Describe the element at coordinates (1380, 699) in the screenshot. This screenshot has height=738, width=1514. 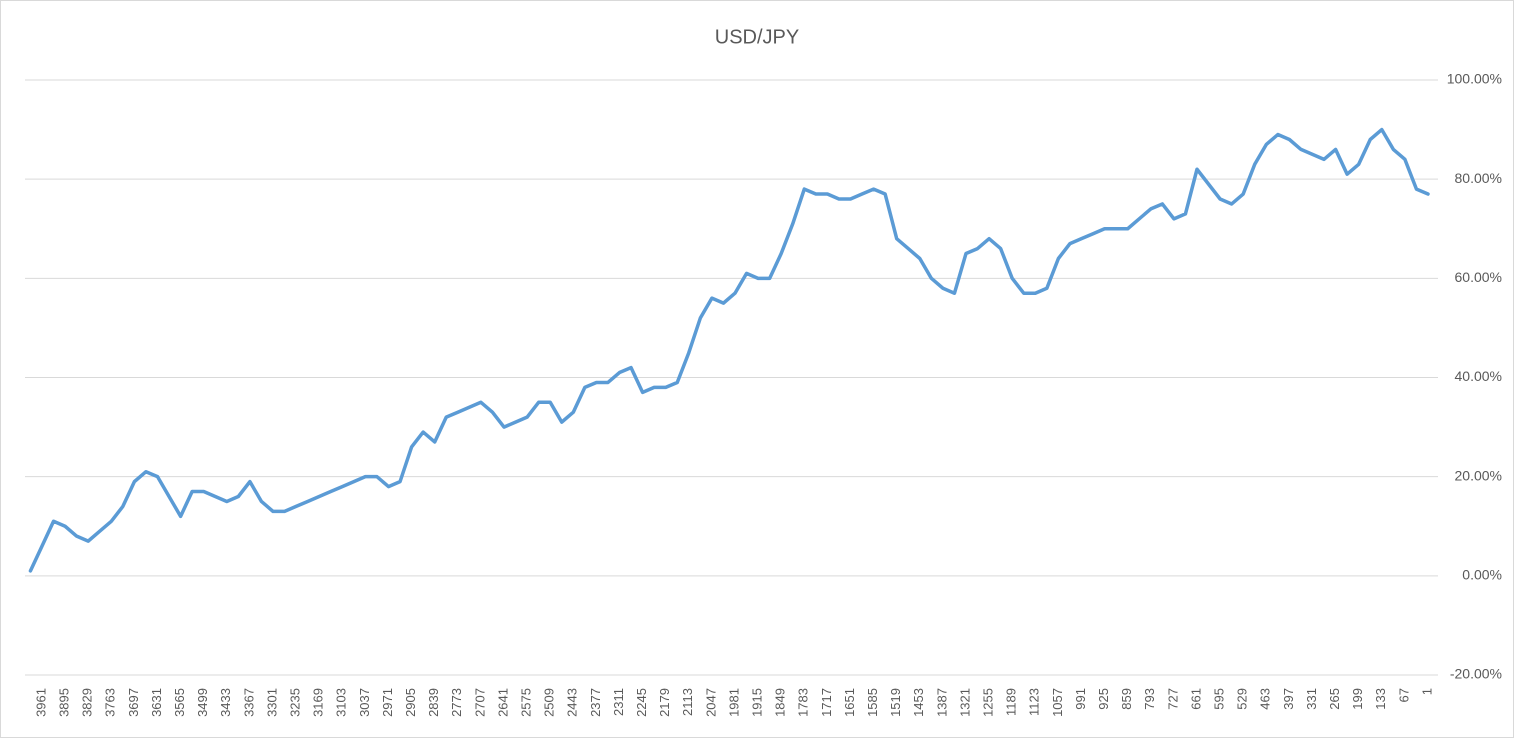
I see `x-tick-label: 133` at that location.